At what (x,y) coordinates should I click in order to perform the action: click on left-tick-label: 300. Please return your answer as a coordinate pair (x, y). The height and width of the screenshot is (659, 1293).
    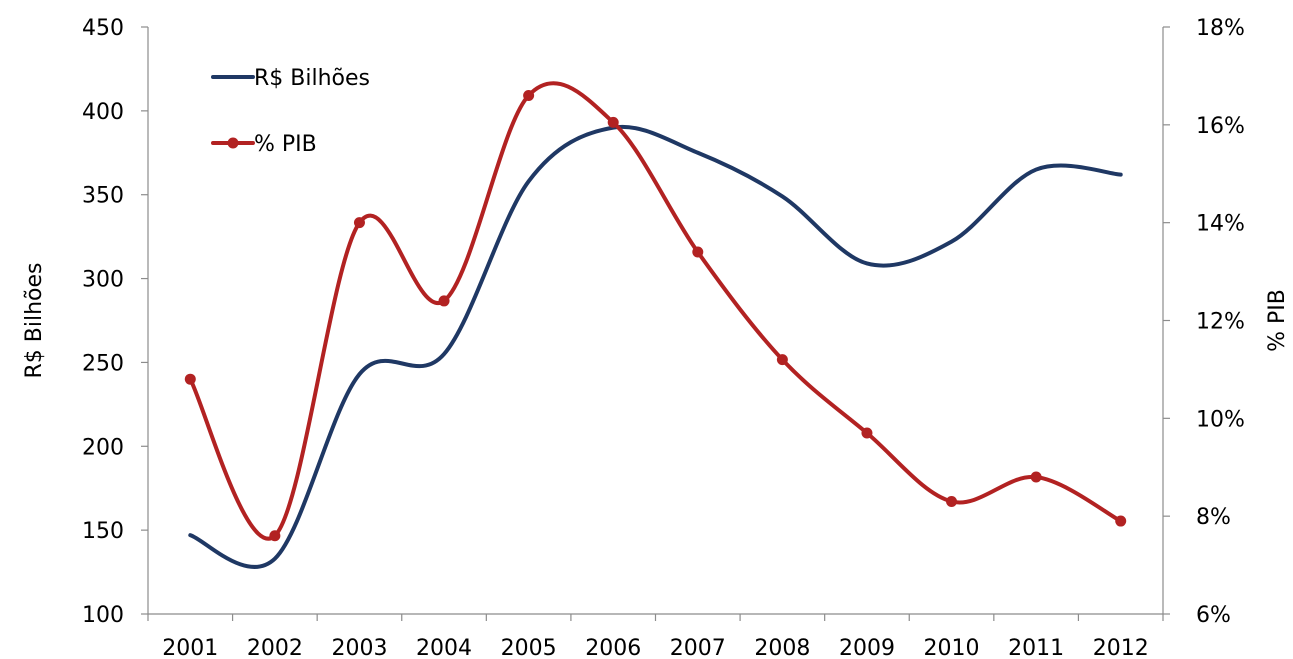
    Looking at the image, I should click on (103, 280).